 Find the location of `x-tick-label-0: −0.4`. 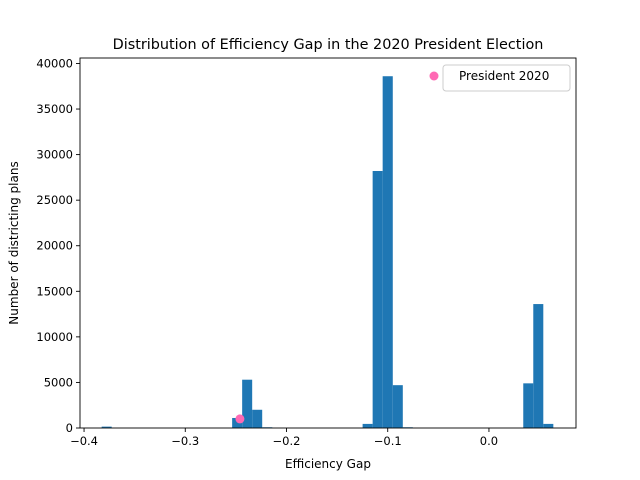

x-tick-label-0: −0.4 is located at coordinates (84, 441).